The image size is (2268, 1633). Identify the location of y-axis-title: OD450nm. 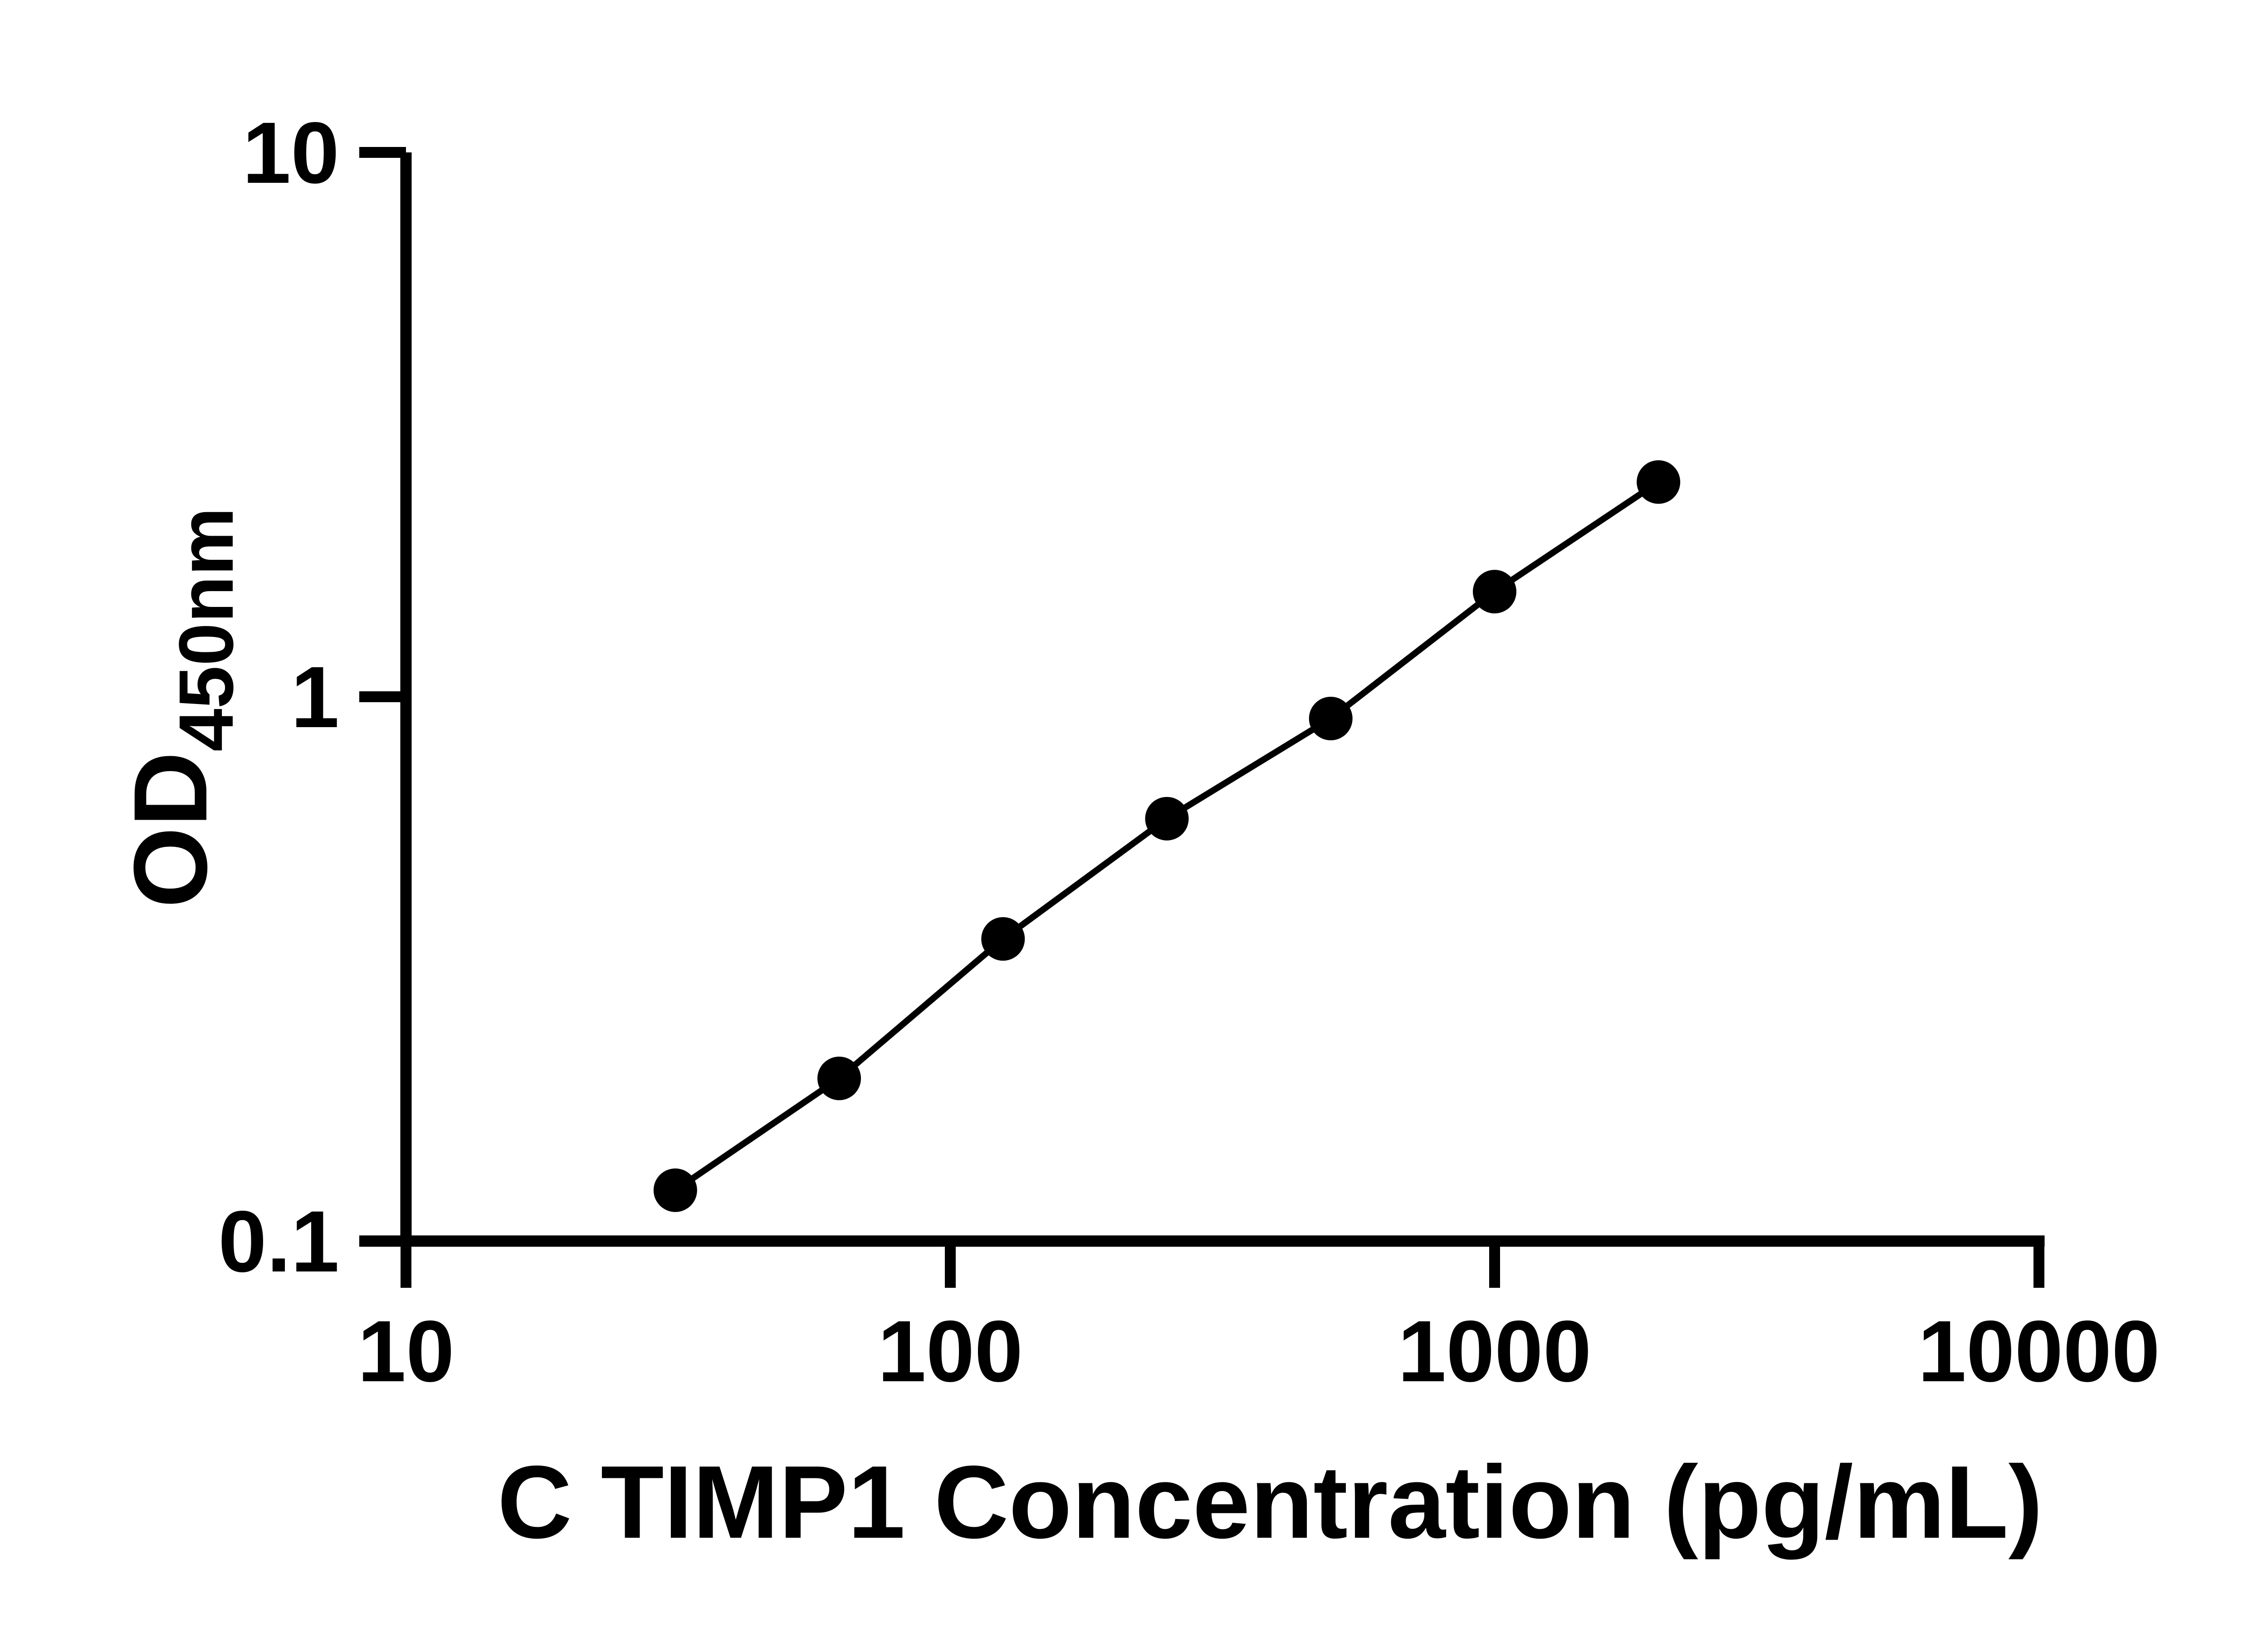
(181, 707).